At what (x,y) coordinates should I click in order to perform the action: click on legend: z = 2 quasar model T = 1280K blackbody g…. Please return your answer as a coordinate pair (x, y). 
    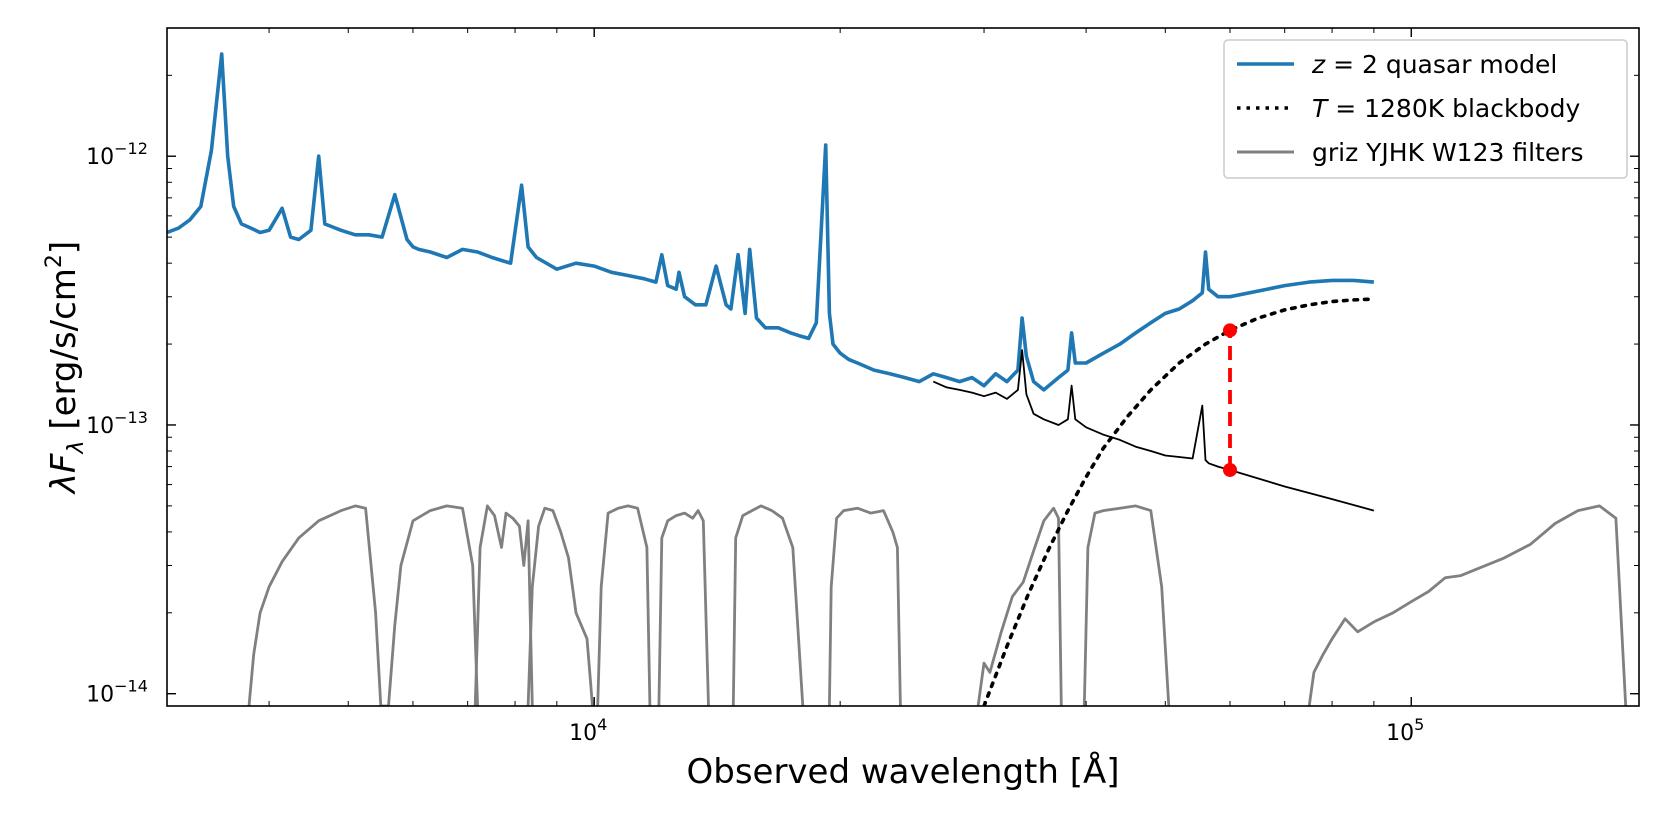
    Looking at the image, I should click on (1425, 109).